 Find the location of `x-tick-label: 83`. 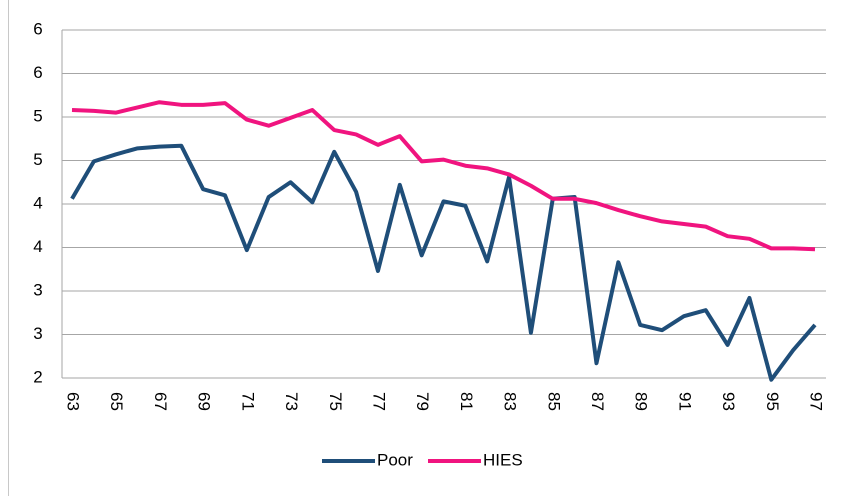

x-tick-label: 83 is located at coordinates (510, 401).